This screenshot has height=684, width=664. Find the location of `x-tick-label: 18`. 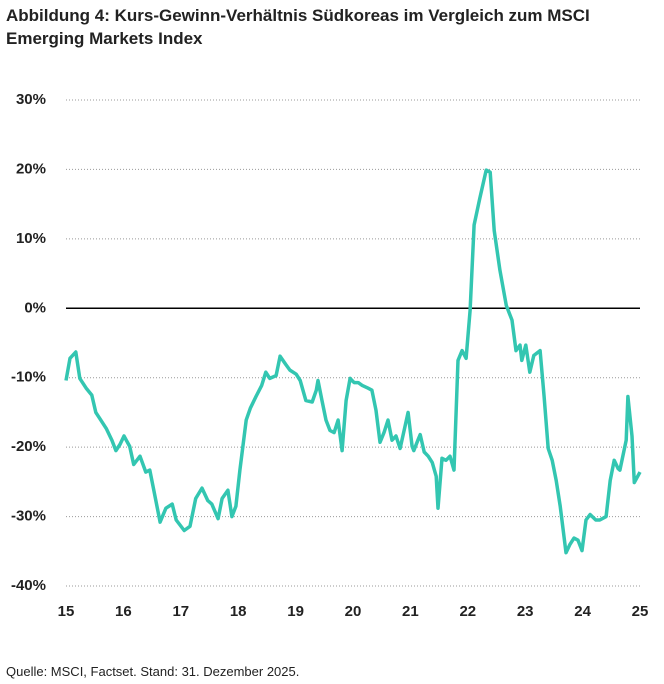

x-tick-label: 18 is located at coordinates (238, 611).